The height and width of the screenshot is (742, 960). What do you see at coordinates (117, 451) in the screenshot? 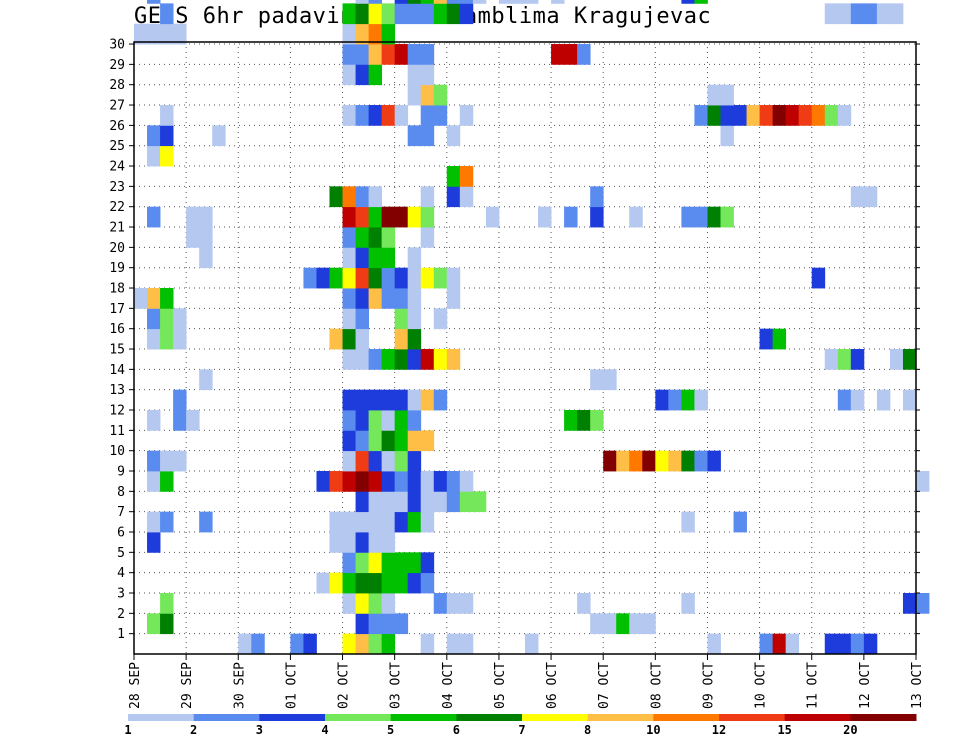
I see `y-tick-label: 10` at bounding box center [117, 451].